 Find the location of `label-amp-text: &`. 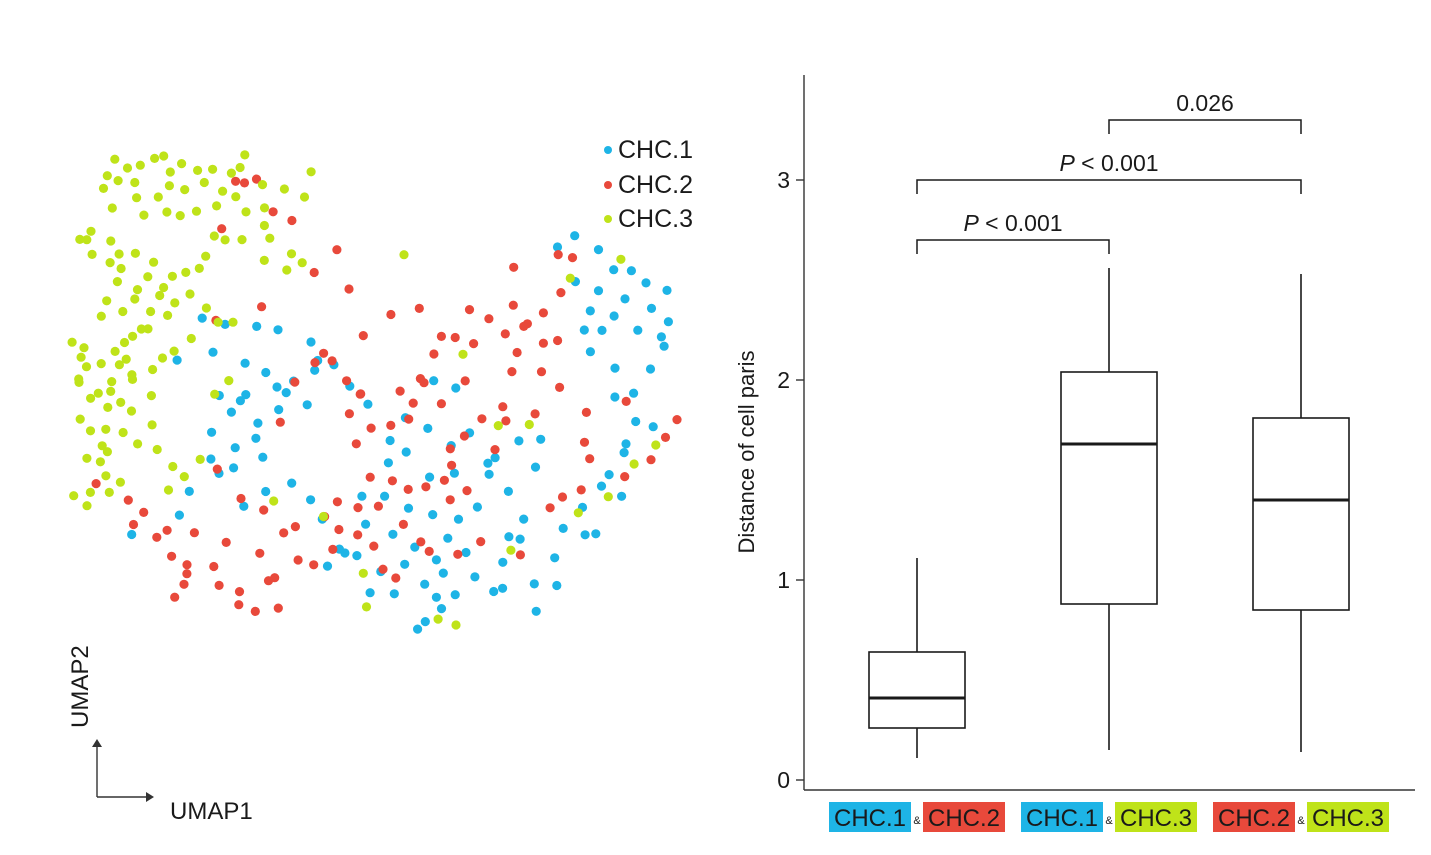

label-amp-text: & is located at coordinates (917, 821).